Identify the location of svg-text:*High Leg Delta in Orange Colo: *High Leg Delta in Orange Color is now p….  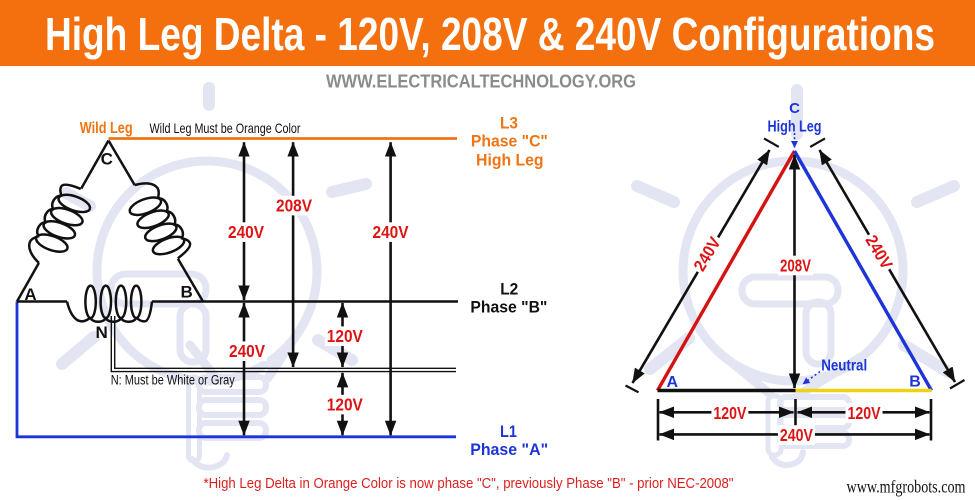
(469, 483).